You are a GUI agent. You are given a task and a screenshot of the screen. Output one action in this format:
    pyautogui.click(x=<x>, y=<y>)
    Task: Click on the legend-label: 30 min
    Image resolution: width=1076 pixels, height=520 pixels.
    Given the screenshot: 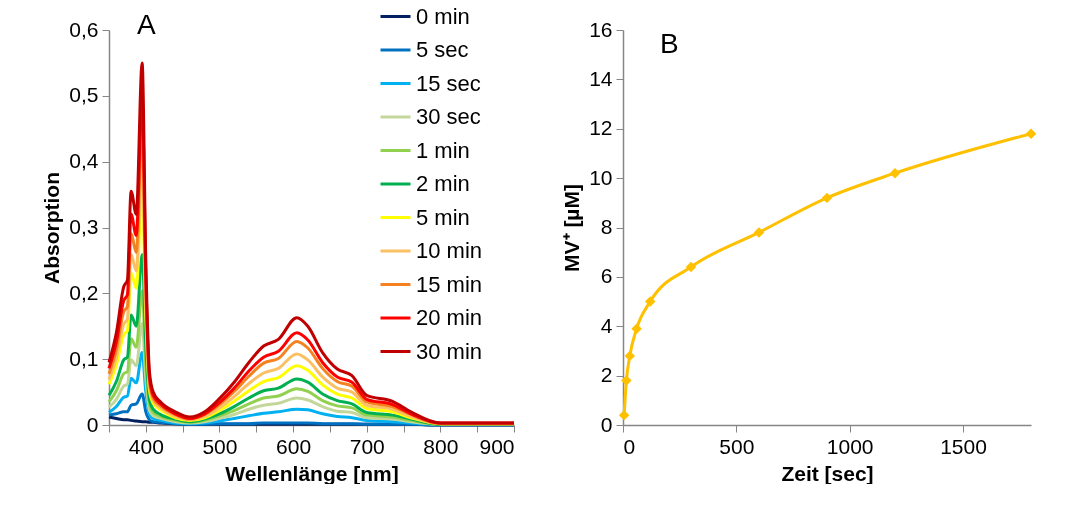 What is the action you would take?
    pyautogui.click(x=449, y=351)
    